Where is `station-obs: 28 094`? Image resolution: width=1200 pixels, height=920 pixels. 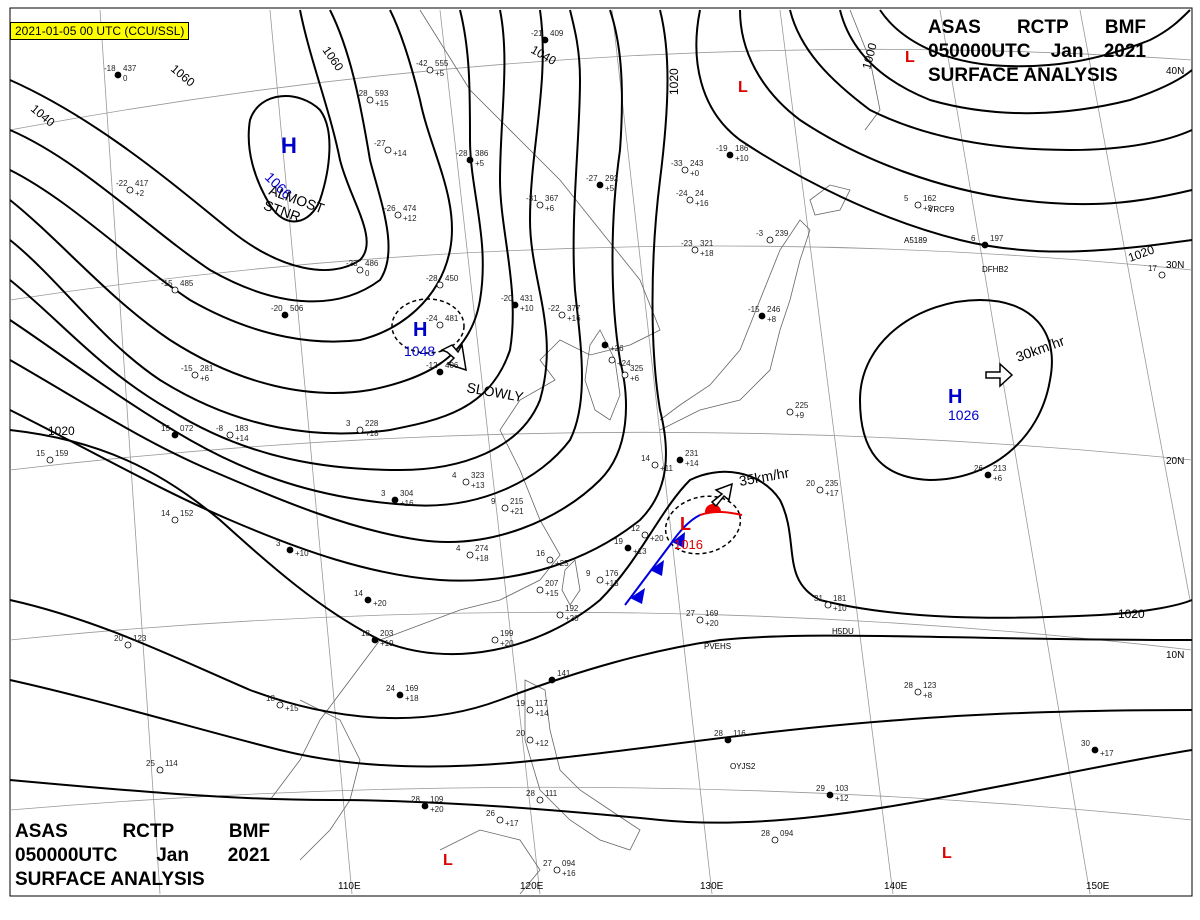
station-obs: 28 094 is located at coordinates (777, 836).